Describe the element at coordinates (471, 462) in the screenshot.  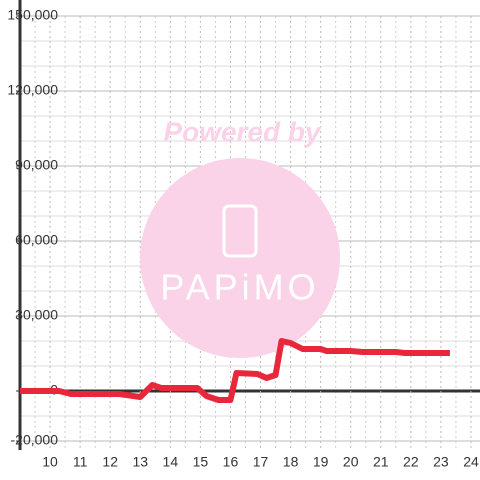
I see `x-tick-label: 24` at that location.